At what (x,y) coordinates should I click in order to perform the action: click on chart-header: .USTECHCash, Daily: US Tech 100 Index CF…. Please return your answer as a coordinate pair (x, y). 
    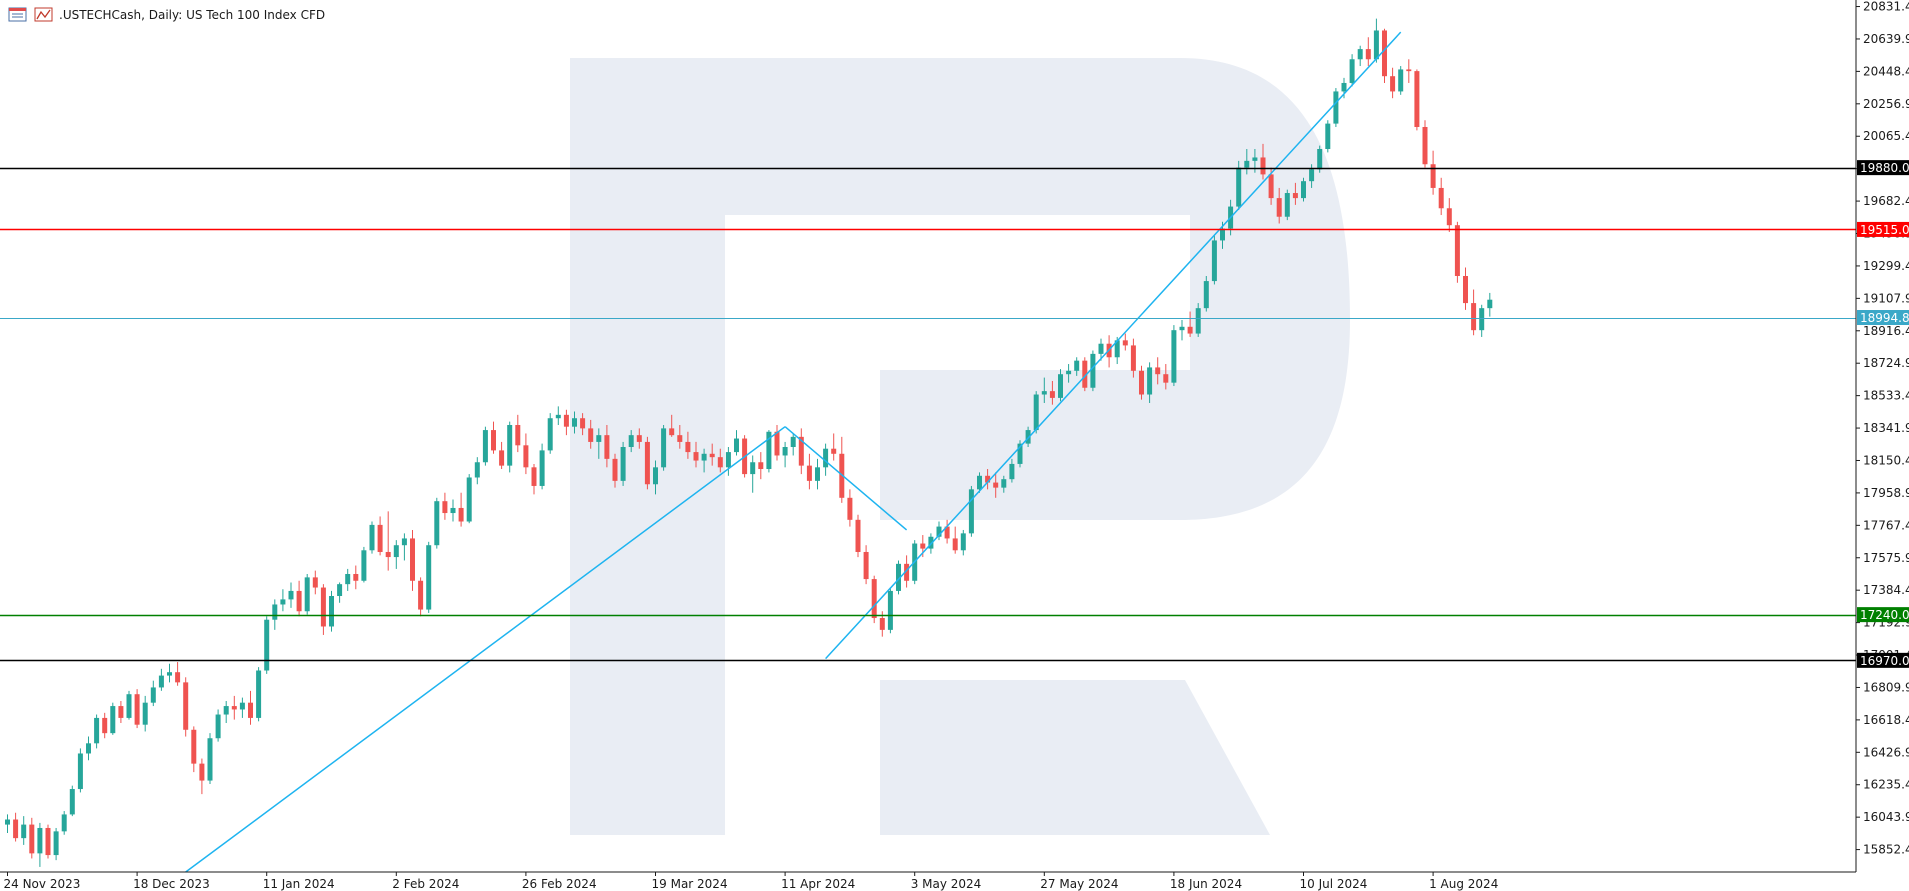
    Looking at the image, I should click on (166, 14).